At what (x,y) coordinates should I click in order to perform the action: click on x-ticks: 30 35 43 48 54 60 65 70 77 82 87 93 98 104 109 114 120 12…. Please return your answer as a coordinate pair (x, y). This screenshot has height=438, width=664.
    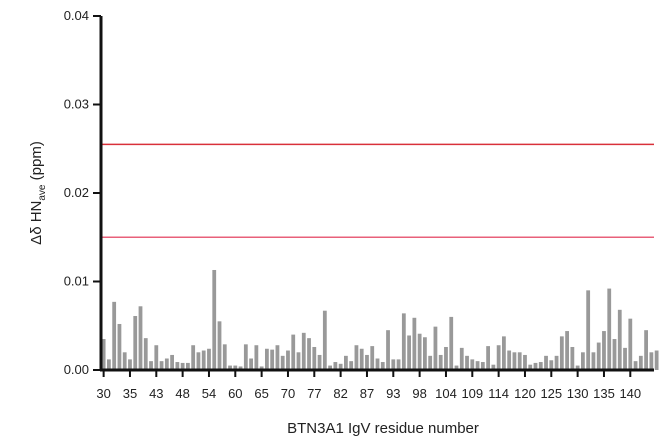
    Looking at the image, I should click on (368, 385).